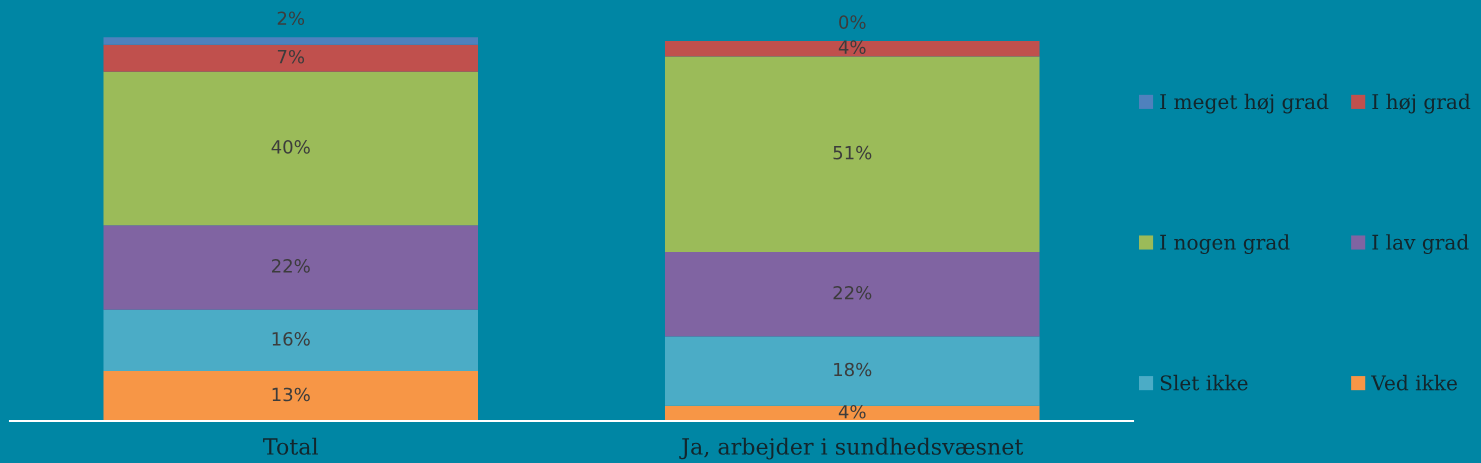  Describe the element at coordinates (1420, 244) in the screenshot. I see `legend-label: I lav grad` at that location.